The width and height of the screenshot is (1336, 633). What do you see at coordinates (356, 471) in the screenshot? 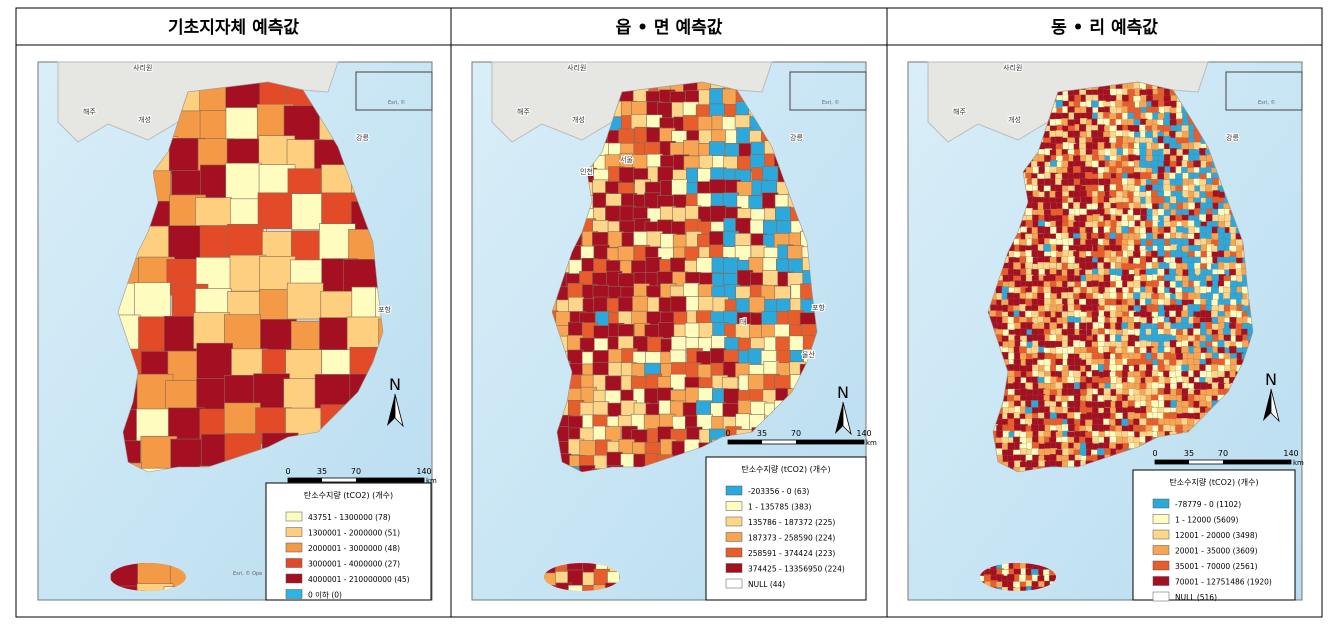
I see `scale-tick: 70` at bounding box center [356, 471].